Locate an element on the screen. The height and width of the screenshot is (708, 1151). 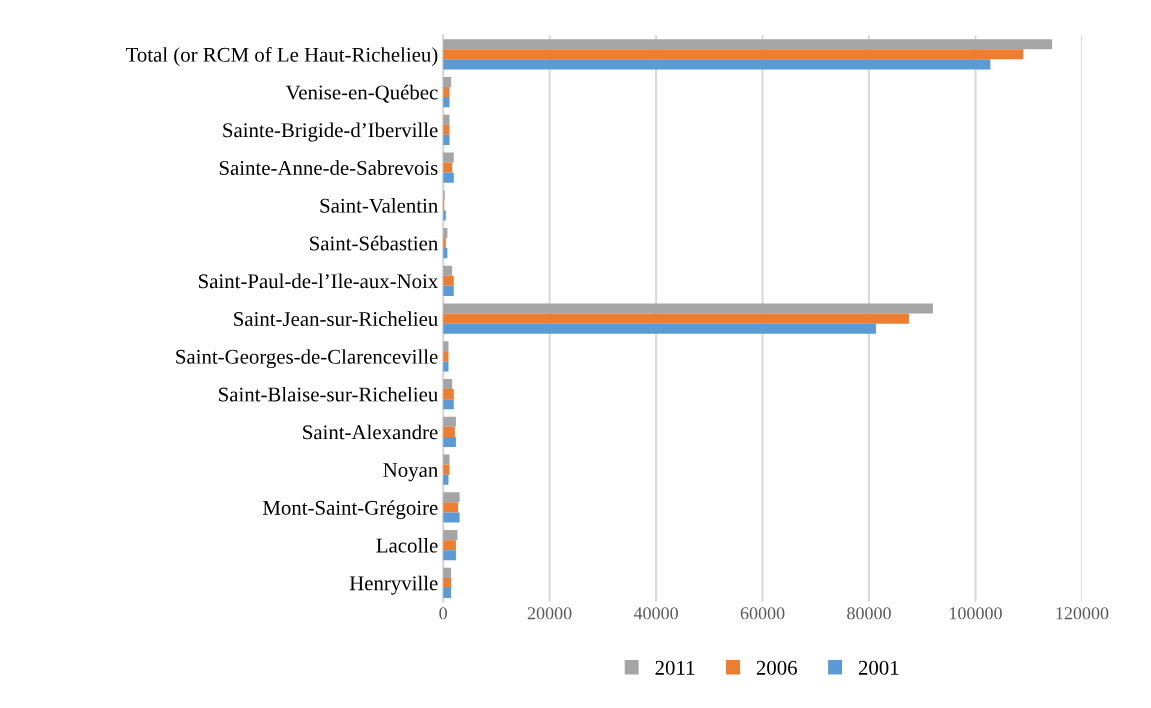
x-tick-label: 60000 is located at coordinates (762, 613).